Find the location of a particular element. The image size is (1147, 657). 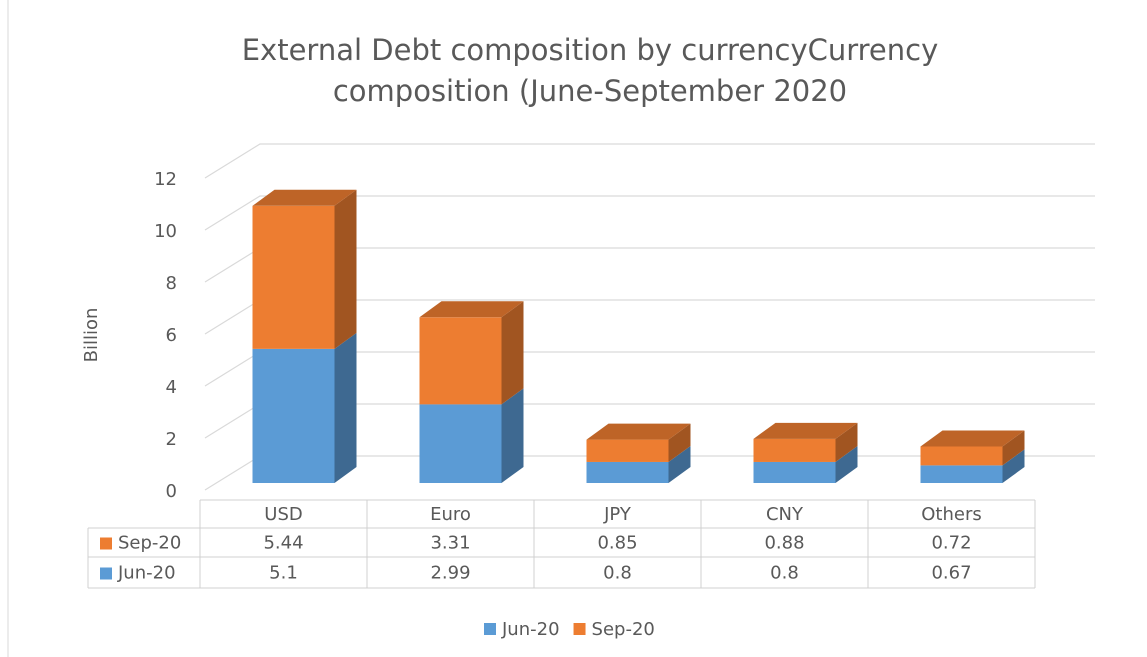

table-value: 0.88 is located at coordinates (784, 543).